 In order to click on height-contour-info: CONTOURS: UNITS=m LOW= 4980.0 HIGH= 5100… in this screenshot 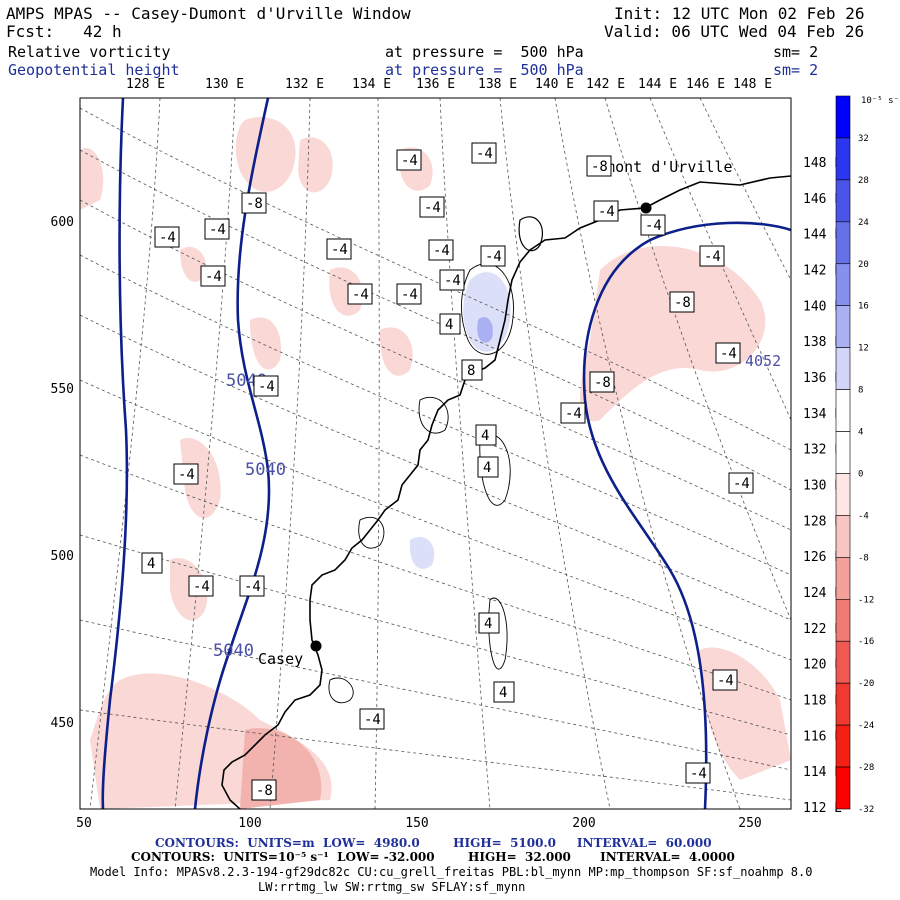, I will do `click(433, 843)`.